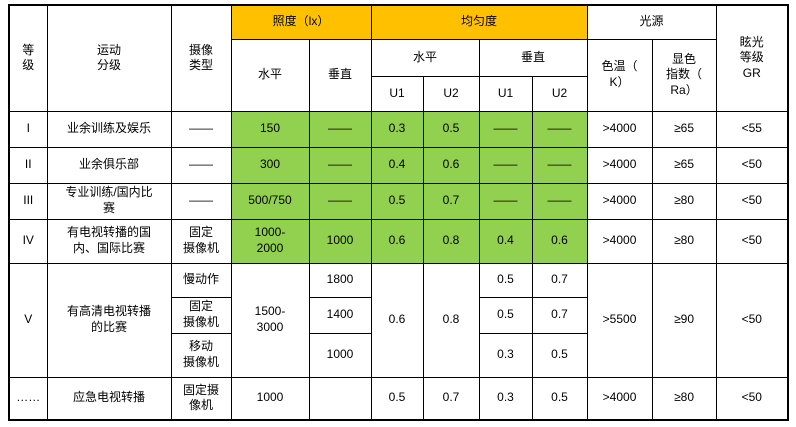 The width and height of the screenshot is (796, 427). Describe the element at coordinates (684, 75) in the screenshot. I see `header-cri: 显色 指数（ Ra）` at that location.